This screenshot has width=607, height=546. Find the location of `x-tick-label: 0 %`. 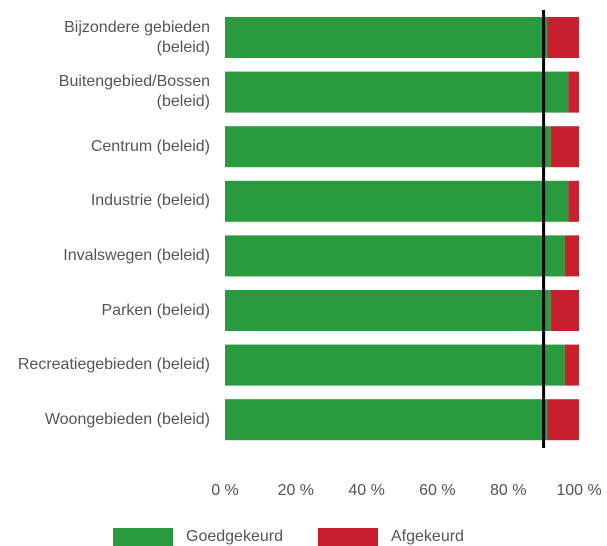

x-tick-label: 0 % is located at coordinates (225, 490).